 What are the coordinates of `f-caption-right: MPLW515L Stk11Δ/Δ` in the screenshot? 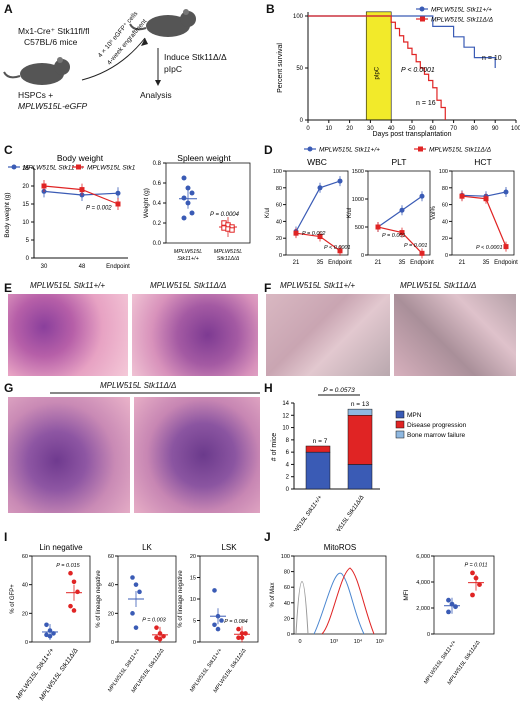 It's located at (438, 285).